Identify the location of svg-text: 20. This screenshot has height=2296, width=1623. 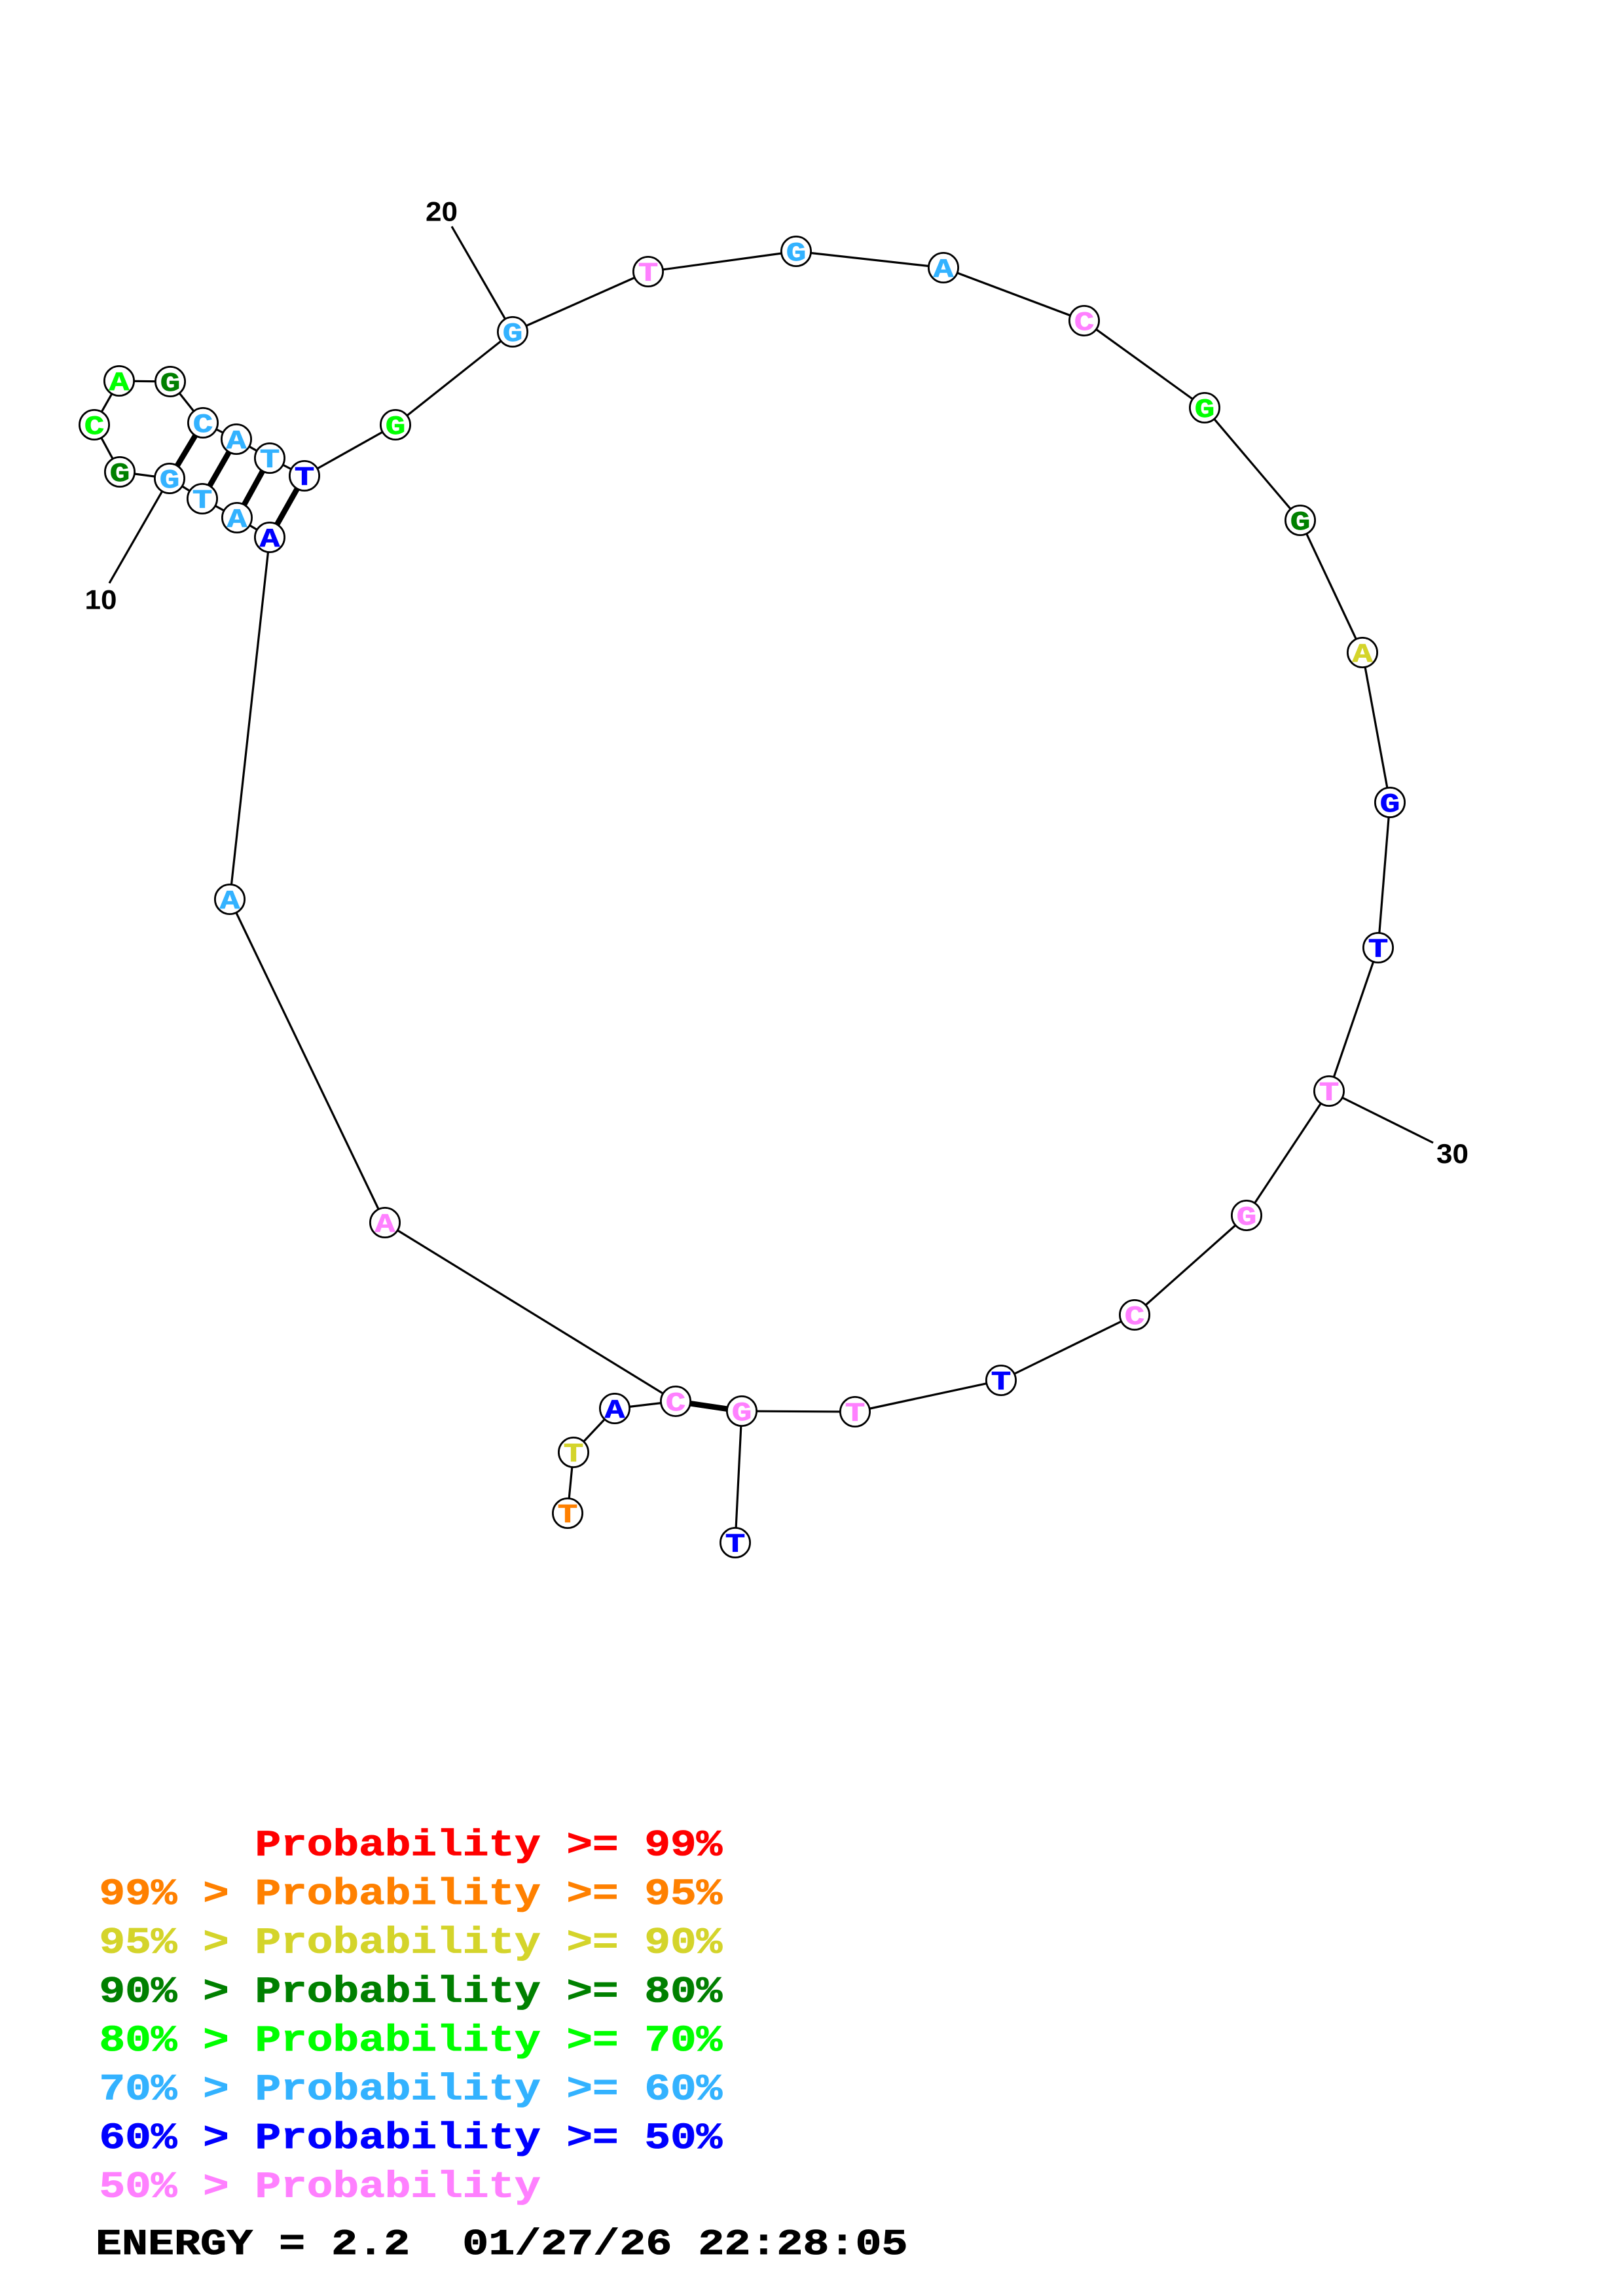
(442, 211).